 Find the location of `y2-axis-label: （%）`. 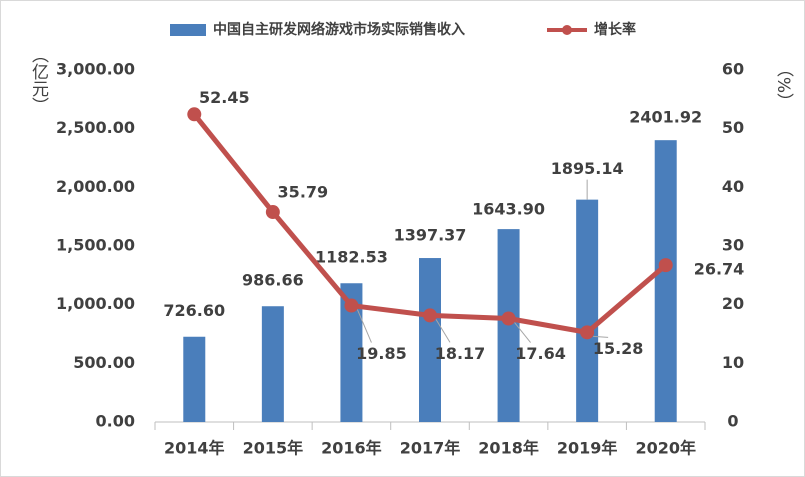

y2-axis-label: （%） is located at coordinates (783, 85).